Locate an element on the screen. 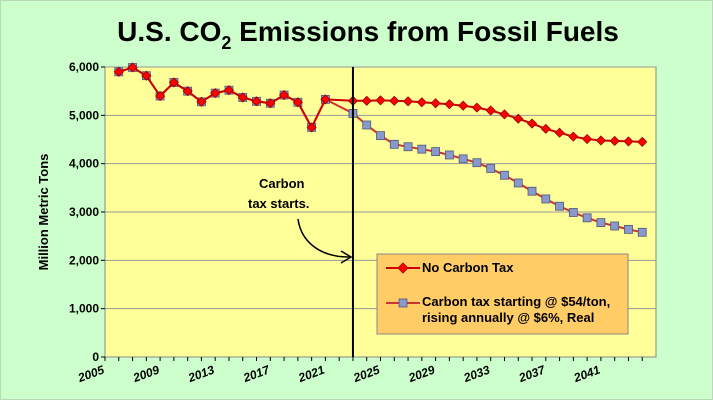  x-tick-label: 2033 is located at coordinates (476, 374).